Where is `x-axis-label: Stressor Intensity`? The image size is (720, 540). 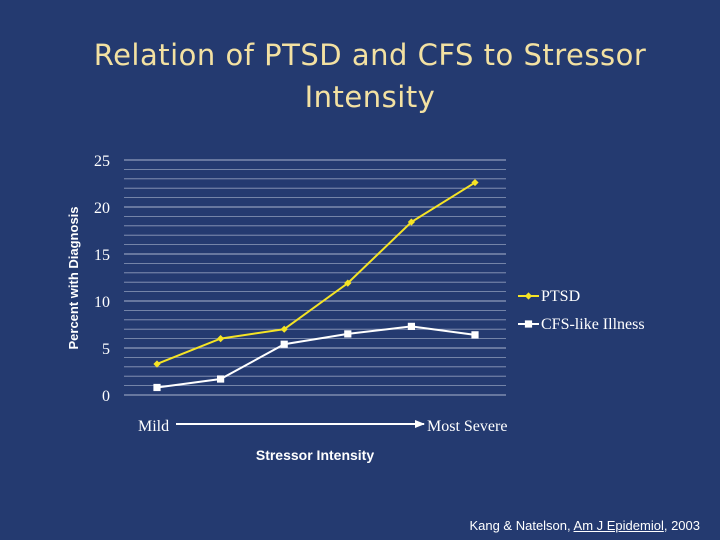 x-axis-label: Stressor Intensity is located at coordinates (315, 455).